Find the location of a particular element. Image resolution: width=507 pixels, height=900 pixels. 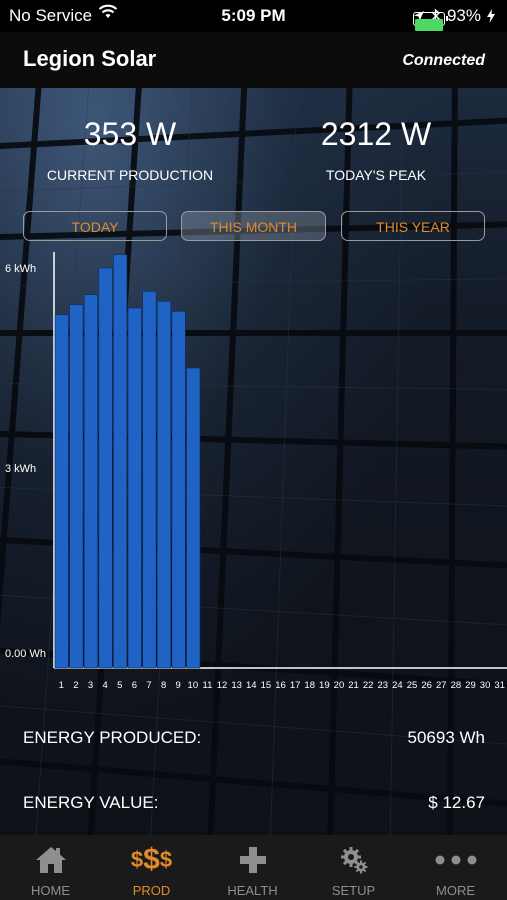

energy-value-label: ENERGY VALUE: is located at coordinates (91, 802).